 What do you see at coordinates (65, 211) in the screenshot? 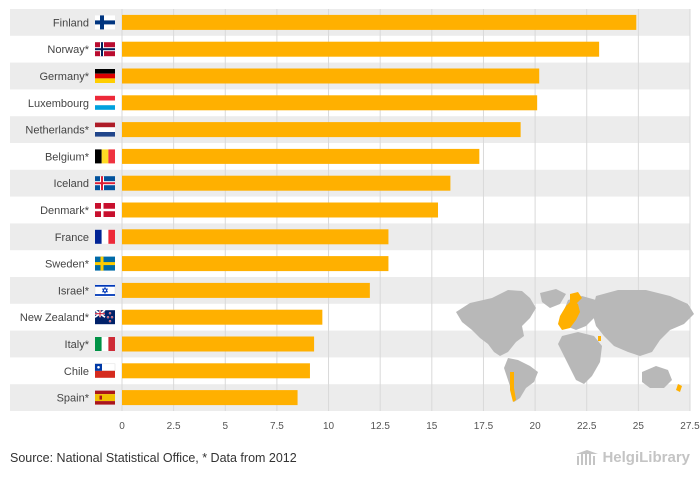
I see `category-label: Denmark*` at bounding box center [65, 211].